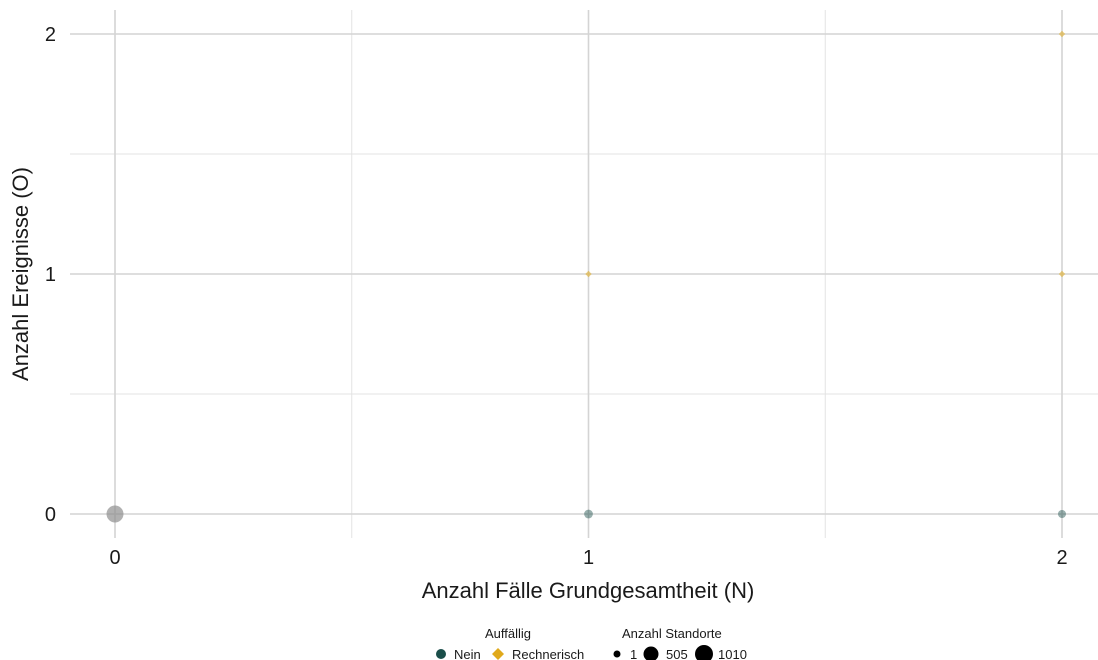 This screenshot has width=1098, height=660. What do you see at coordinates (114, 558) in the screenshot?
I see `x-tick-label: 0` at bounding box center [114, 558].